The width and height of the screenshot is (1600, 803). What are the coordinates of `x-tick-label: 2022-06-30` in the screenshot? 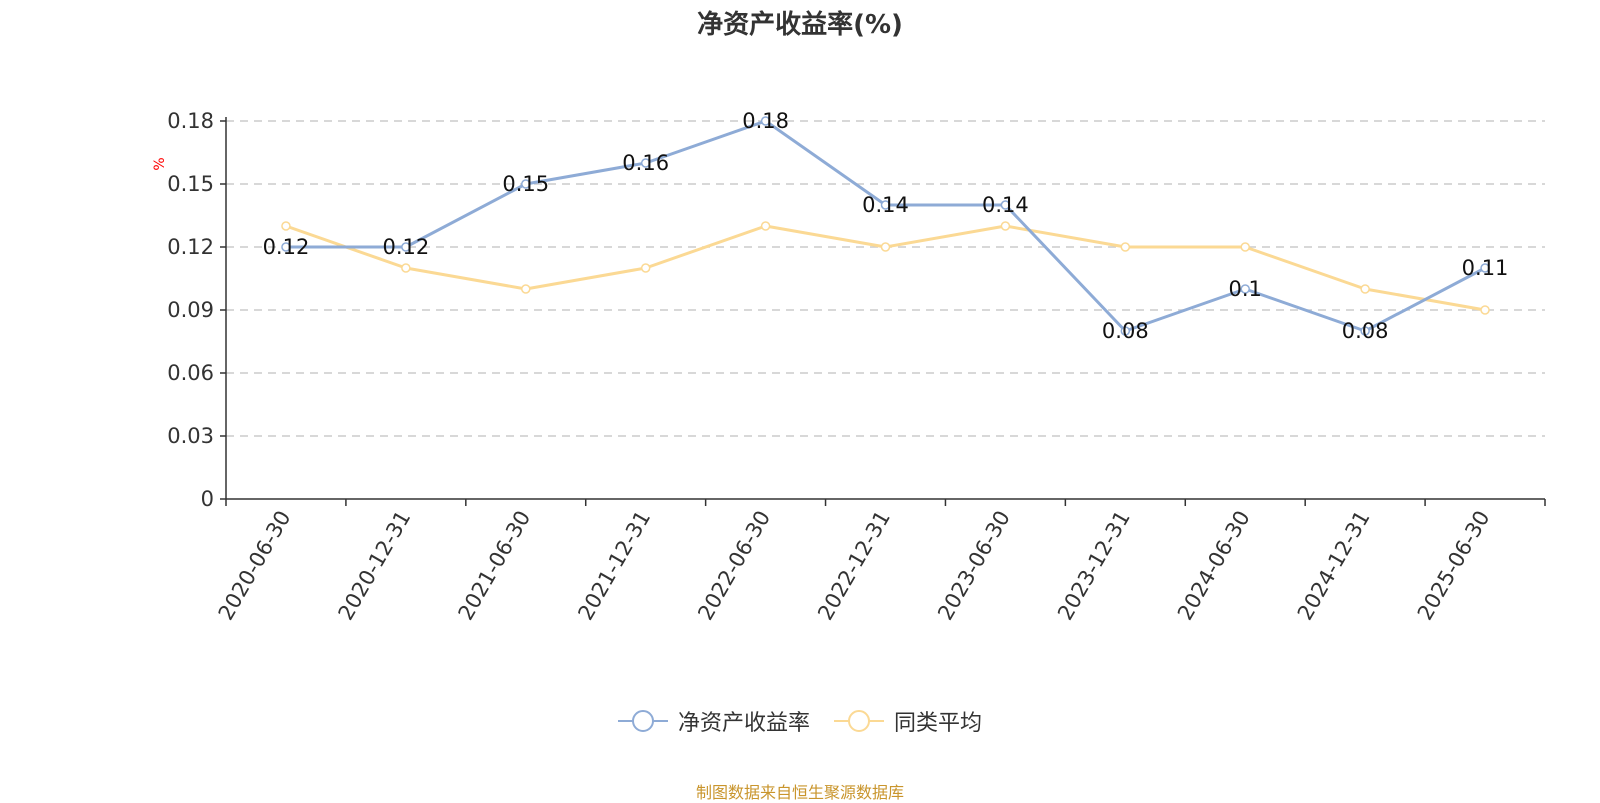 It's located at (734, 566).